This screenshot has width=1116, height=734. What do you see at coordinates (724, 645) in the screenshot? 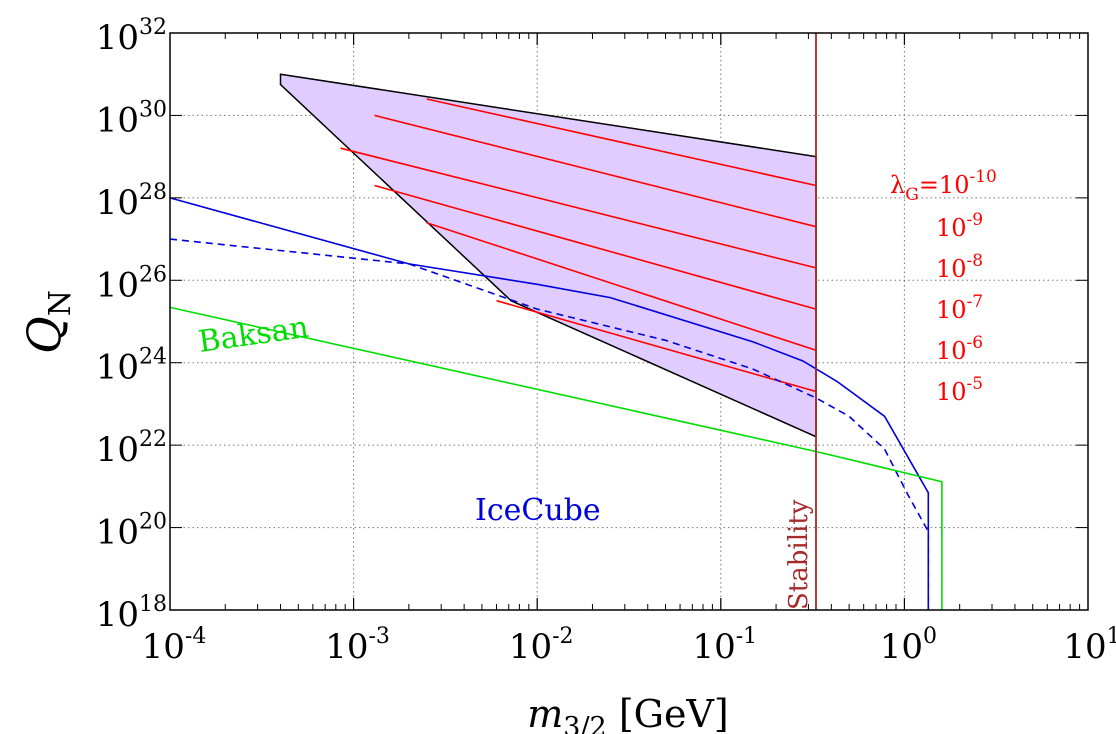
I see `x-tick-label-4: 10⁻¹` at bounding box center [724, 645].